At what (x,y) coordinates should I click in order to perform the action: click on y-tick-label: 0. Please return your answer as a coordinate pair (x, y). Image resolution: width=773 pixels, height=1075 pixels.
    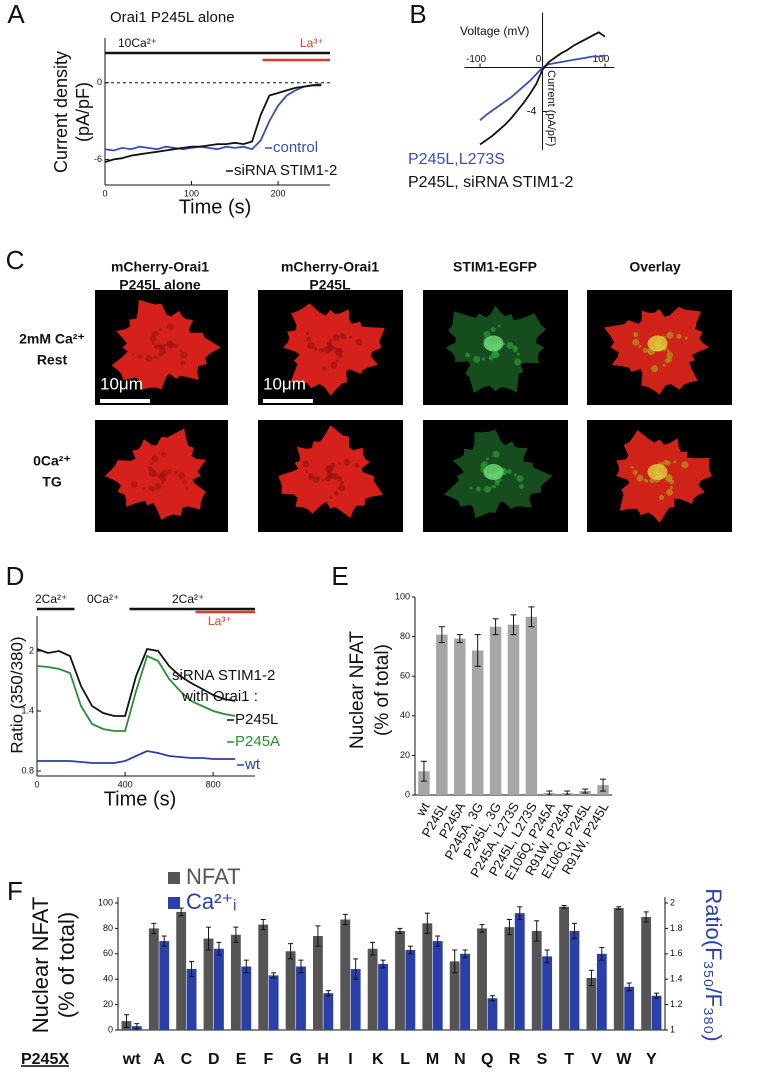
    Looking at the image, I should click on (407, 794).